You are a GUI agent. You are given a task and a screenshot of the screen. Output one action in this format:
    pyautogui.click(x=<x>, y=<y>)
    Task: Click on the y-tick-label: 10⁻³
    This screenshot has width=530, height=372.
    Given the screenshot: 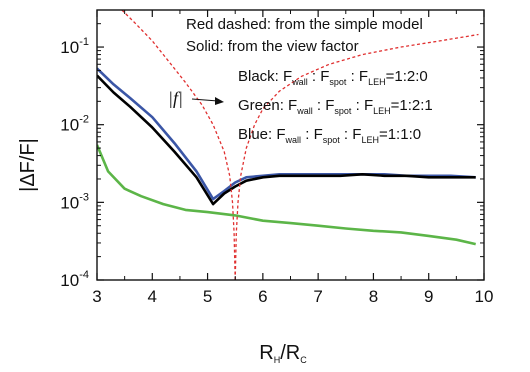 What is the action you would take?
    pyautogui.click(x=74, y=201)
    